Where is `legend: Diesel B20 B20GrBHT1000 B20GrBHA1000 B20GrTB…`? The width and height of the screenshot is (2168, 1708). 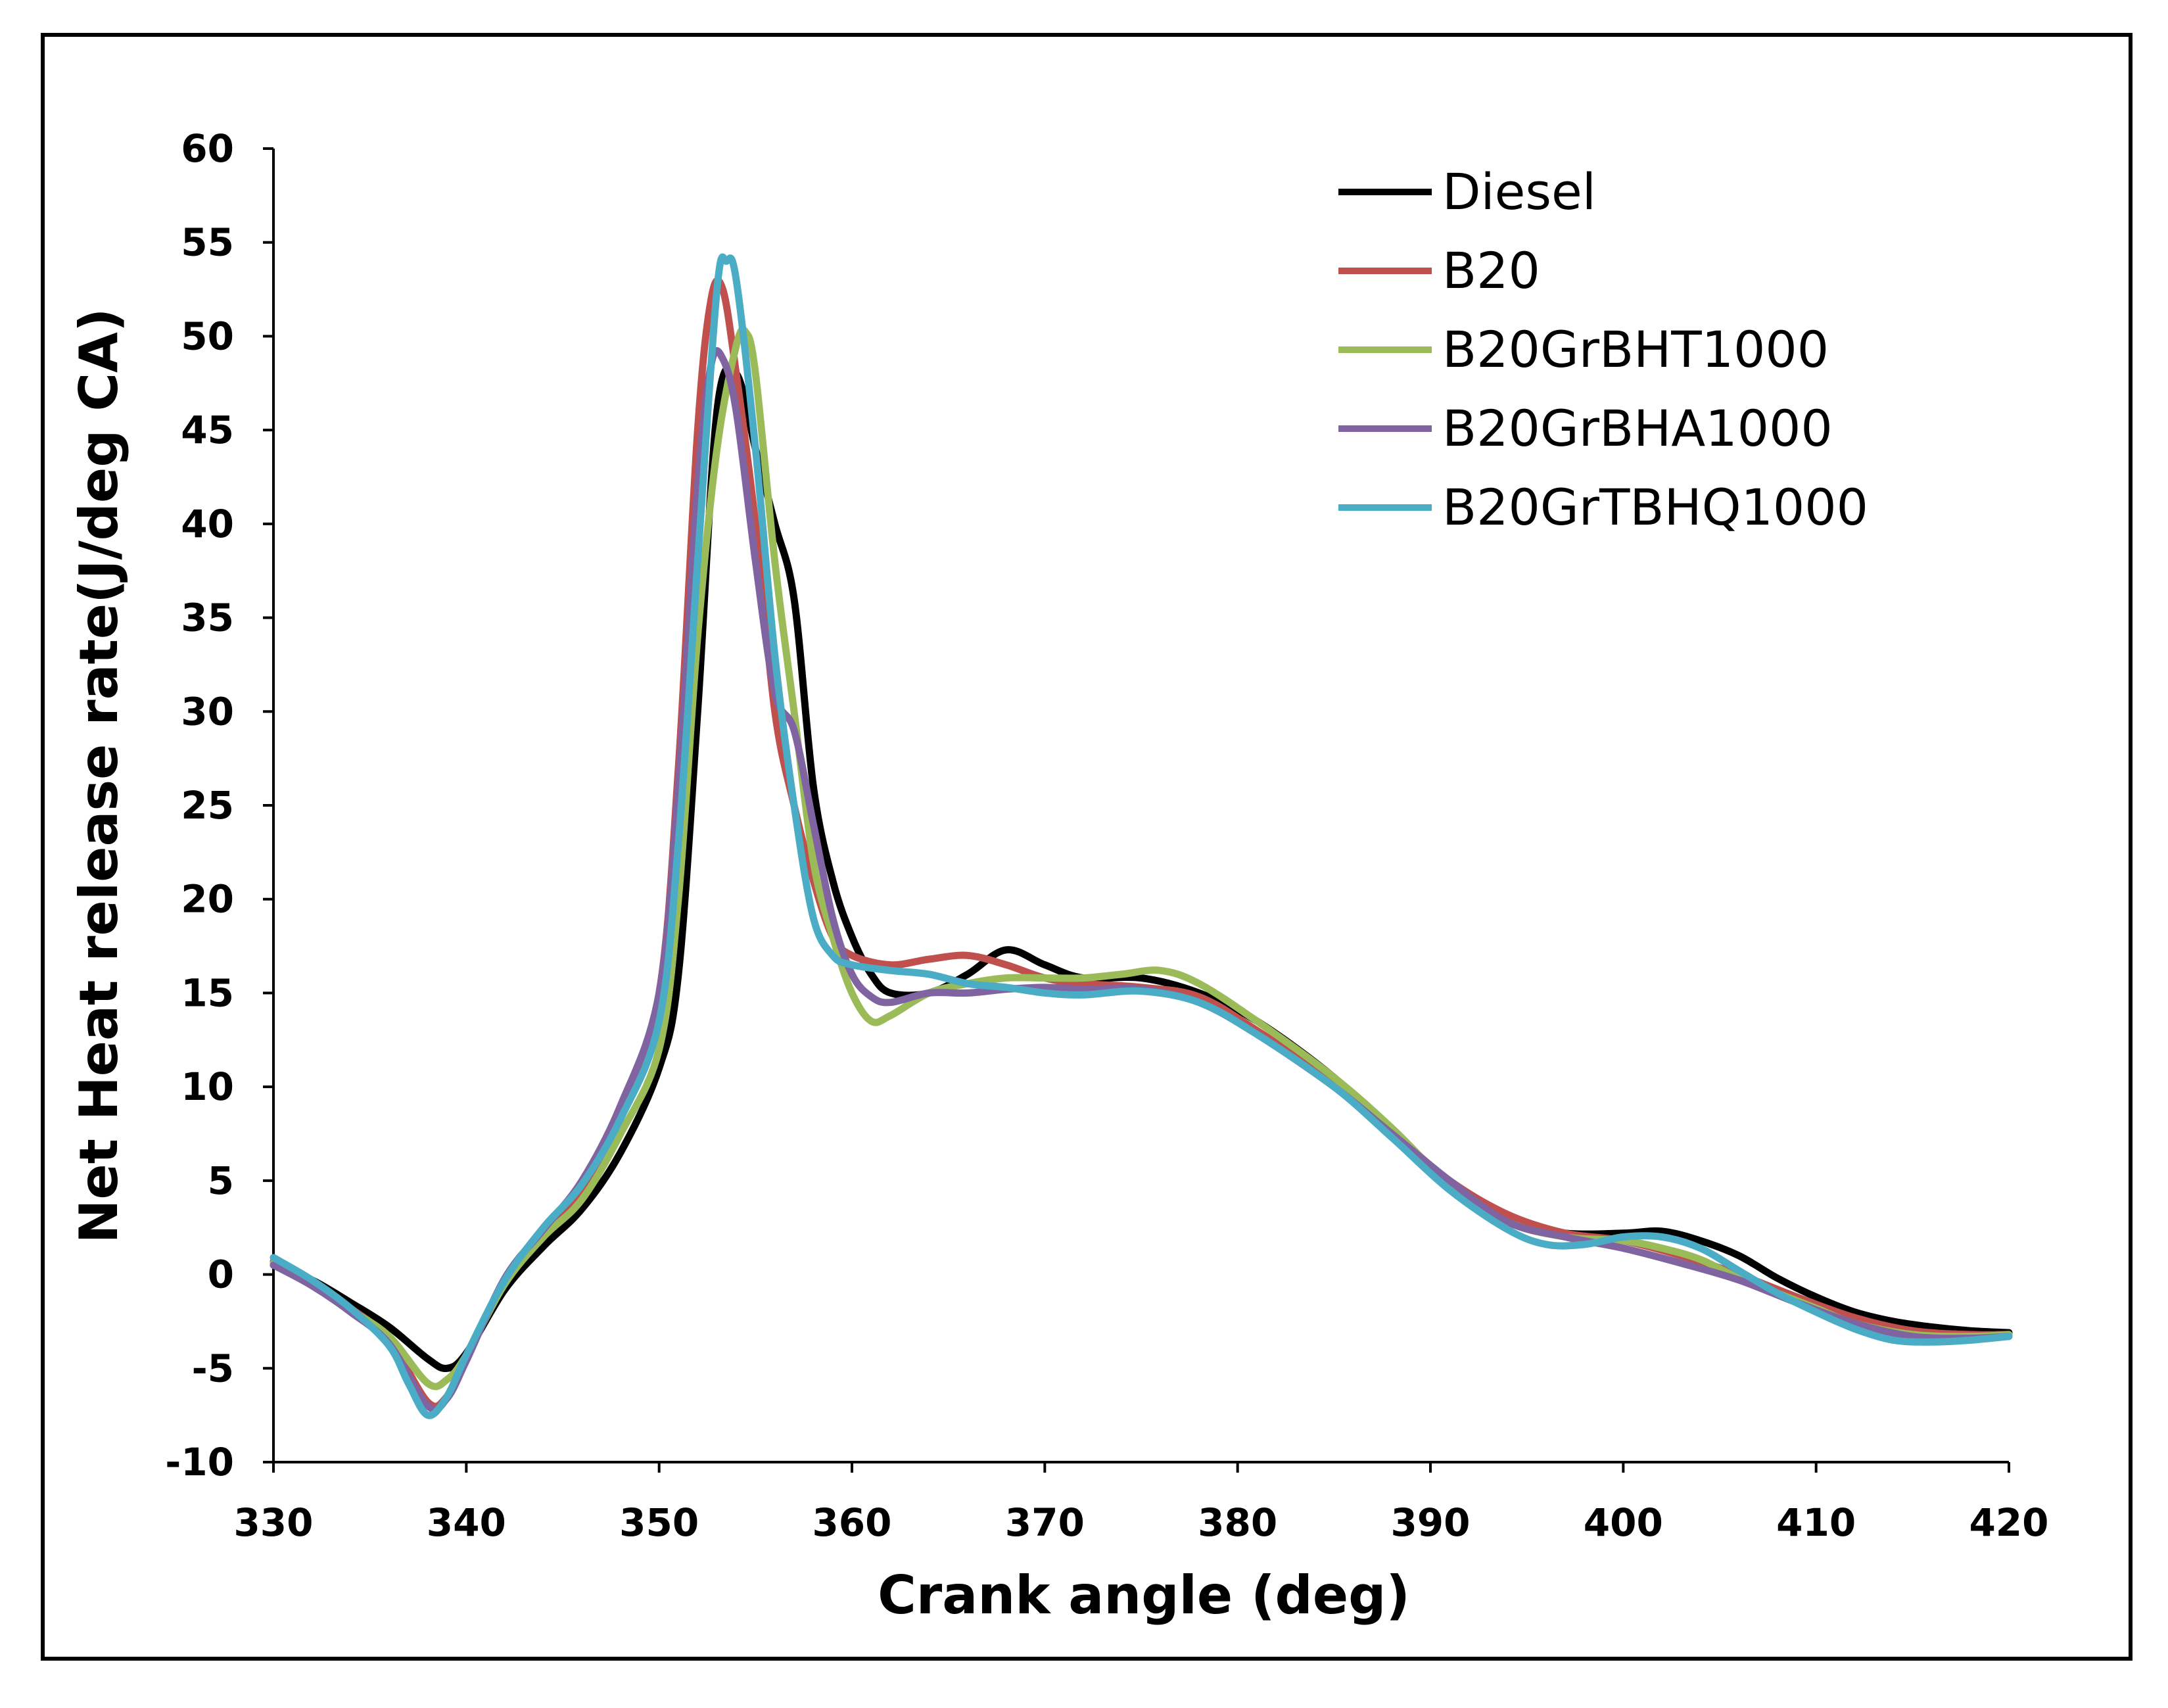
legend: Diesel B20 B20GrBHT1000 B20GrBHA1000 B20GrTB… is located at coordinates (1603, 349).